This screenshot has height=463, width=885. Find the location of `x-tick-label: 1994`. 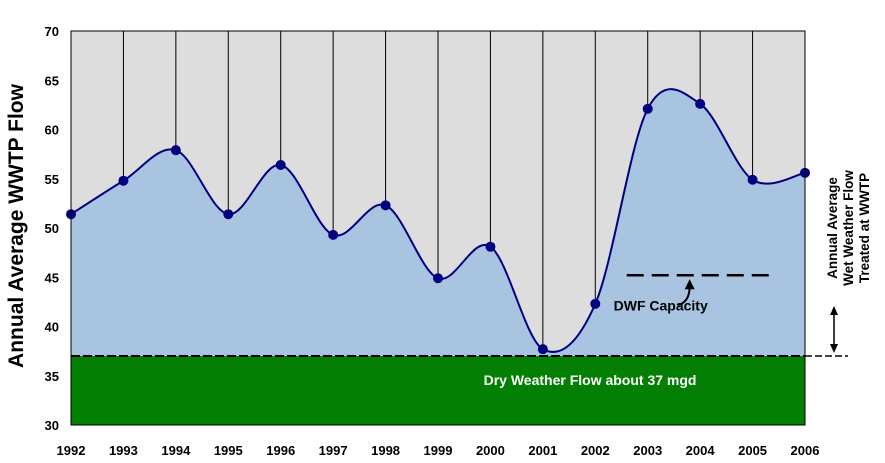

x-tick-label: 1994 is located at coordinates (176, 450).